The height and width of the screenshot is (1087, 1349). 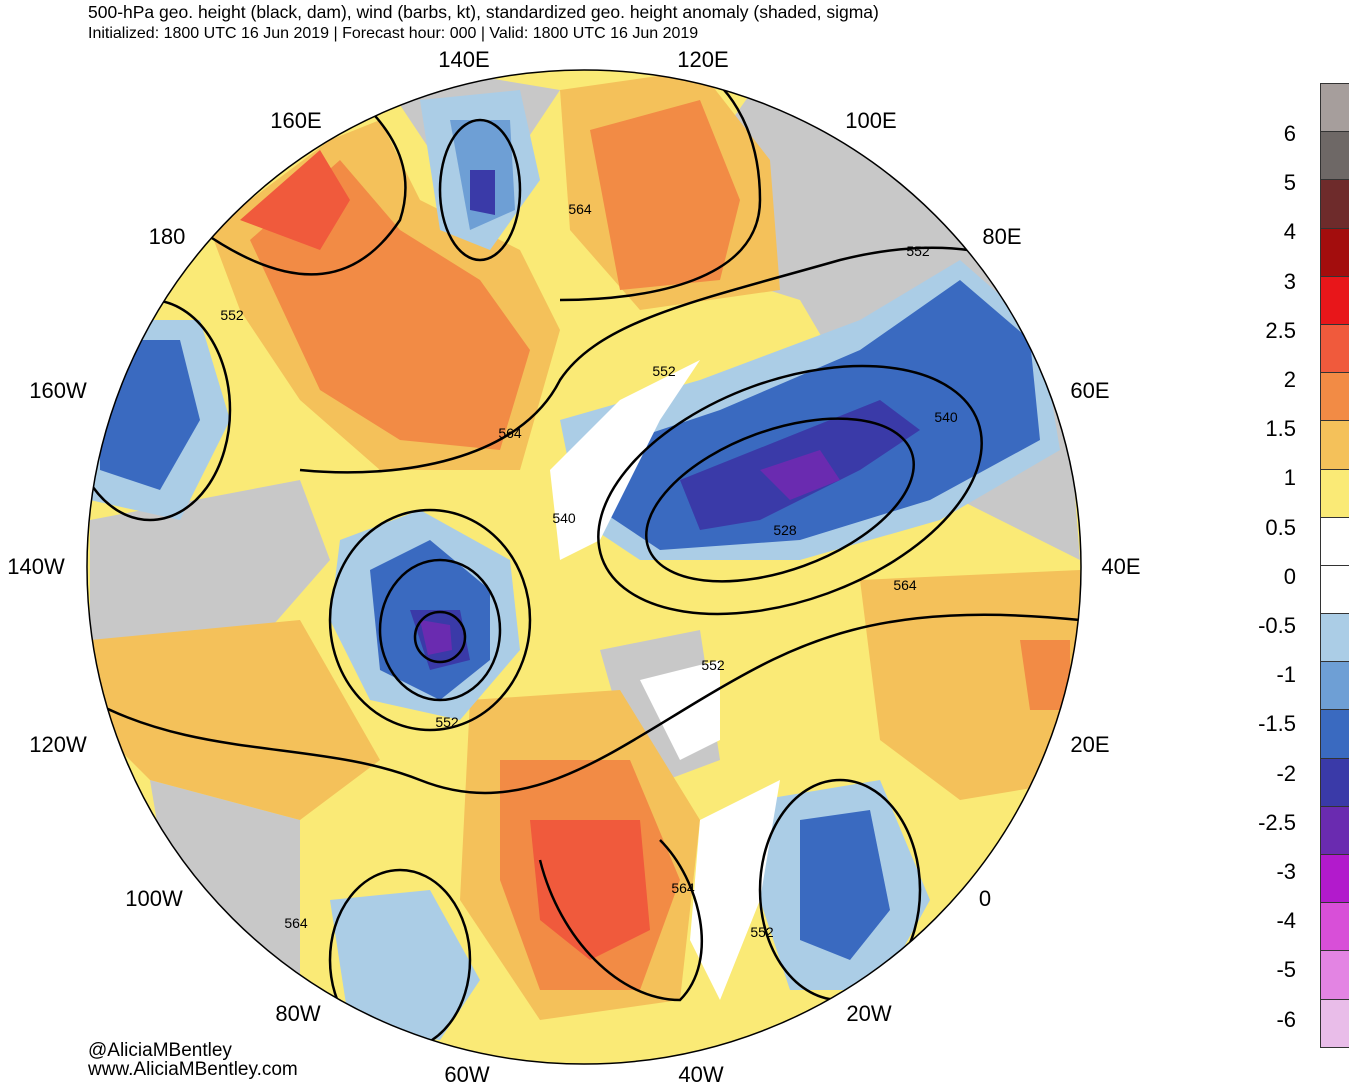 What do you see at coordinates (298, 1013) in the screenshot?
I see `longitude-label: 80W` at bounding box center [298, 1013].